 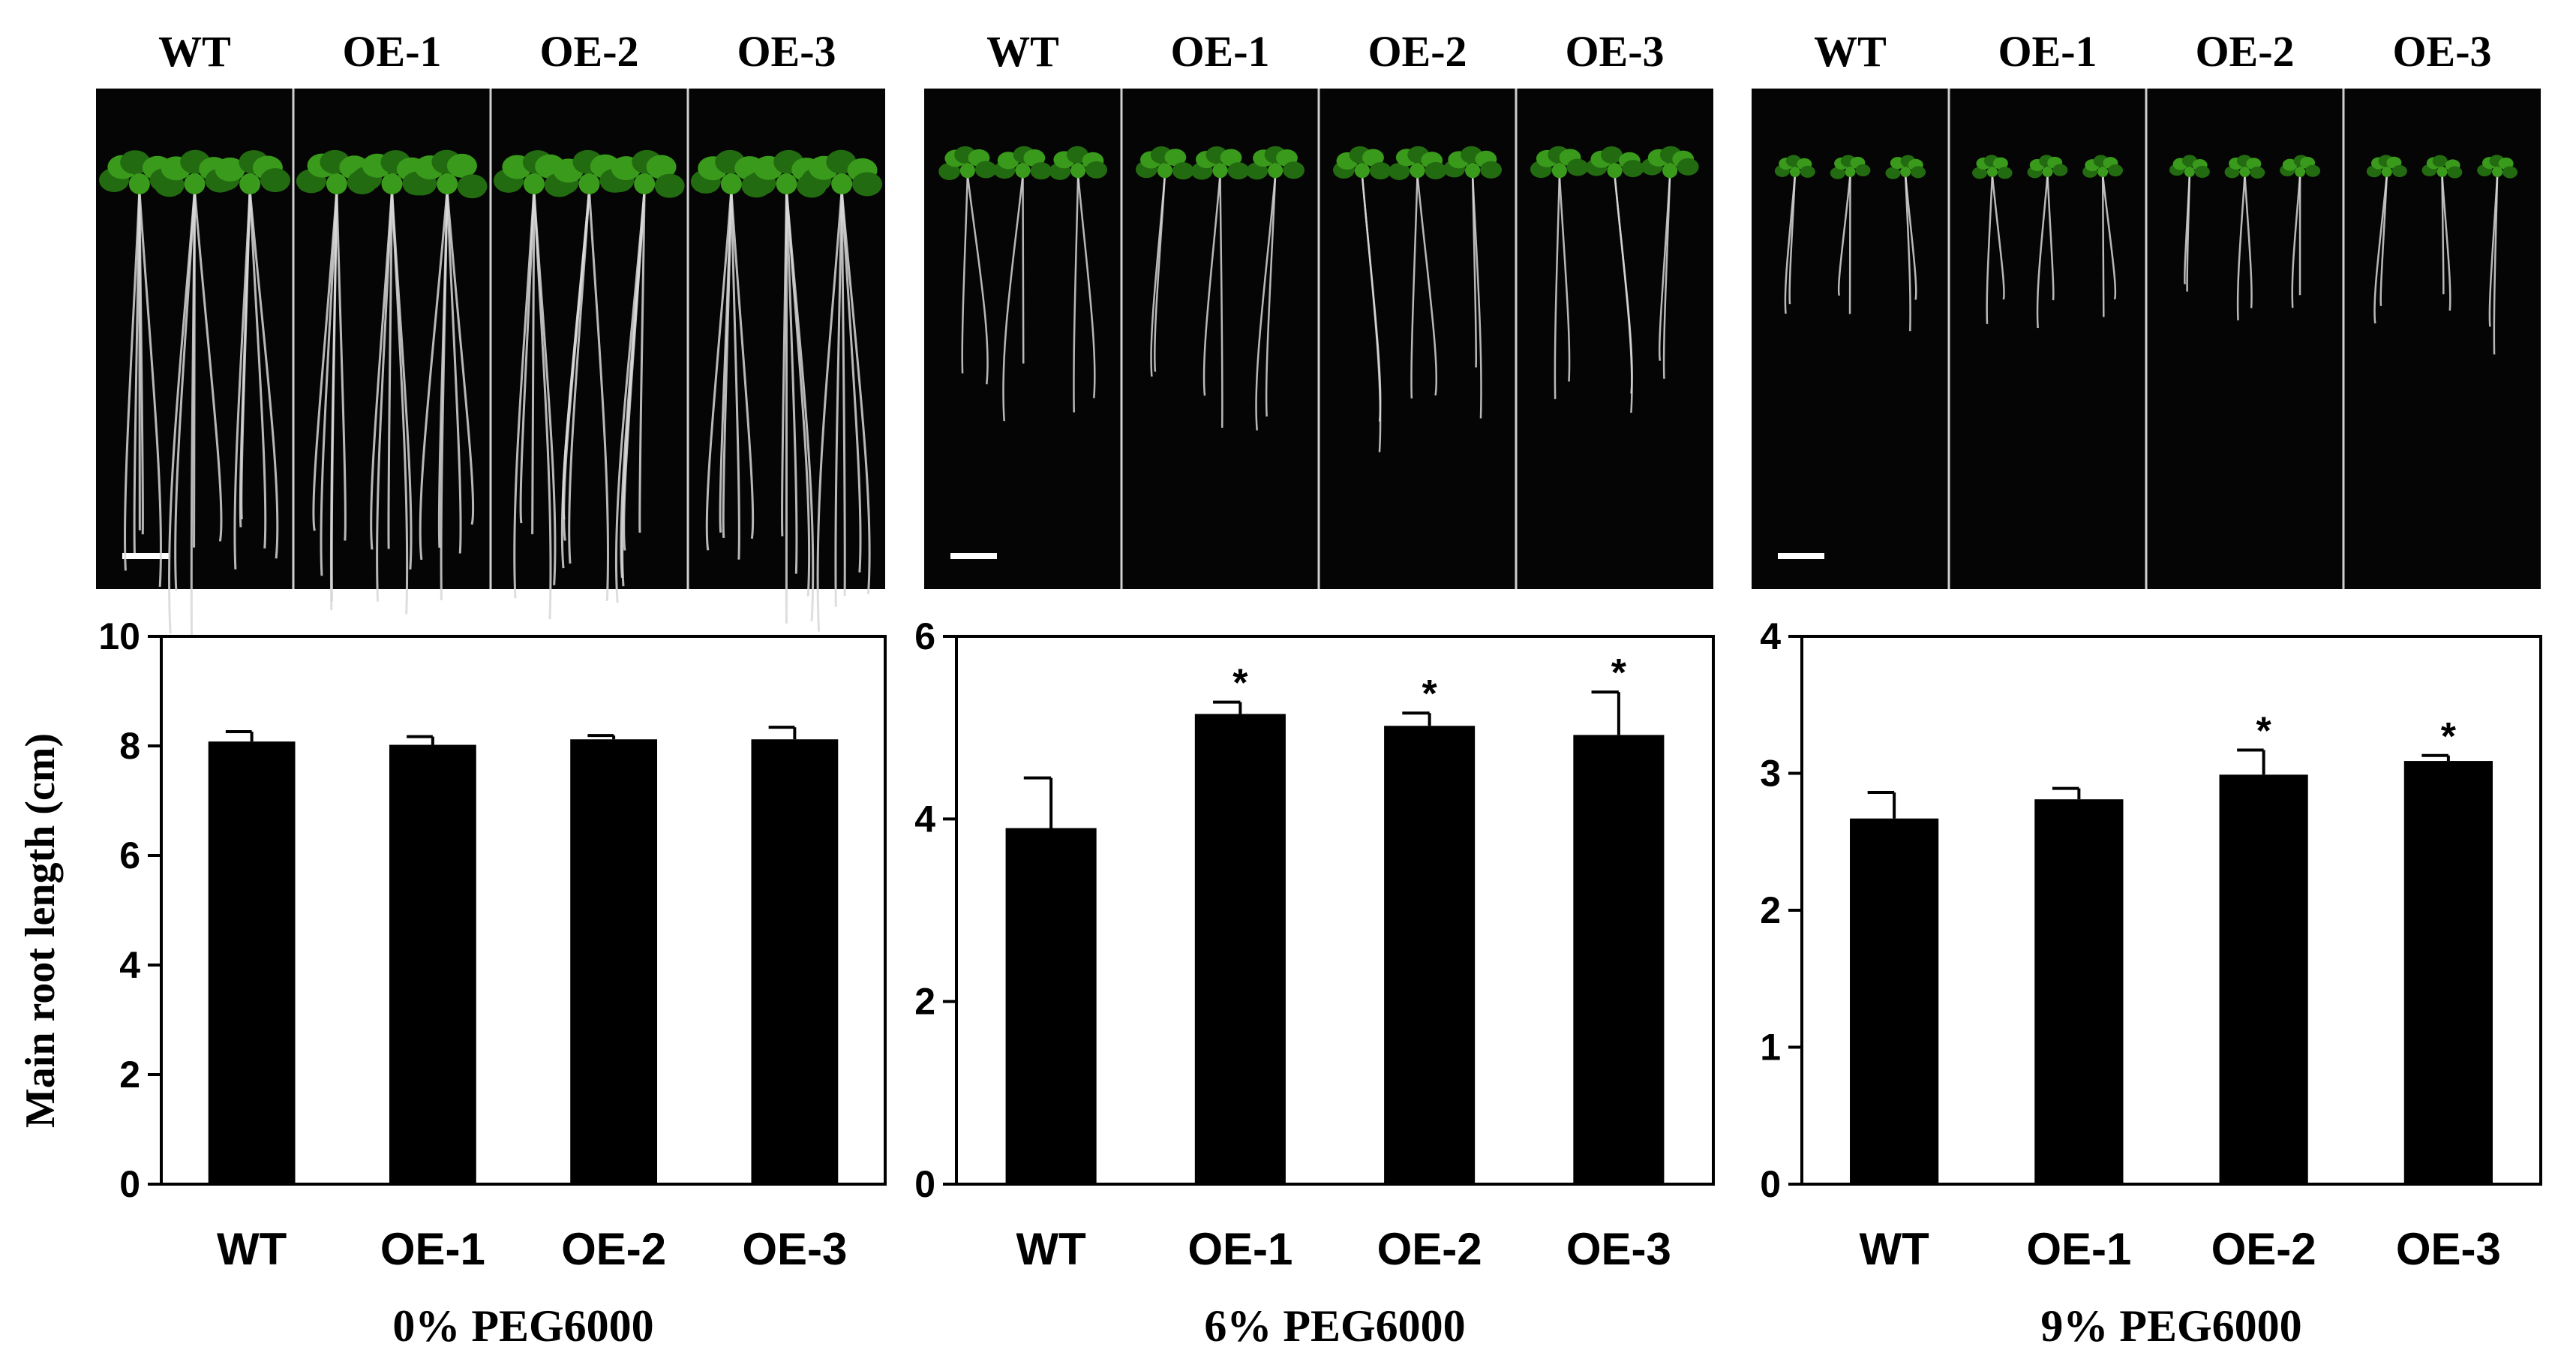 What do you see at coordinates (1770, 1048) in the screenshot?
I see `y-tick-label: 1` at bounding box center [1770, 1048].